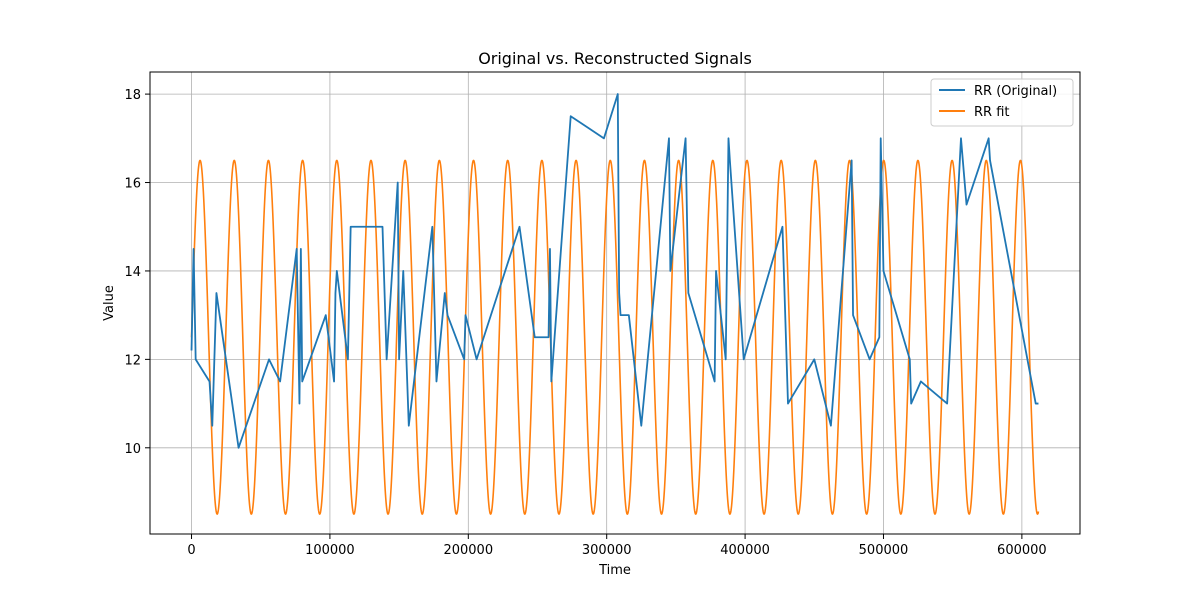  I want to click on x-tick-label: 0, so click(191, 550).